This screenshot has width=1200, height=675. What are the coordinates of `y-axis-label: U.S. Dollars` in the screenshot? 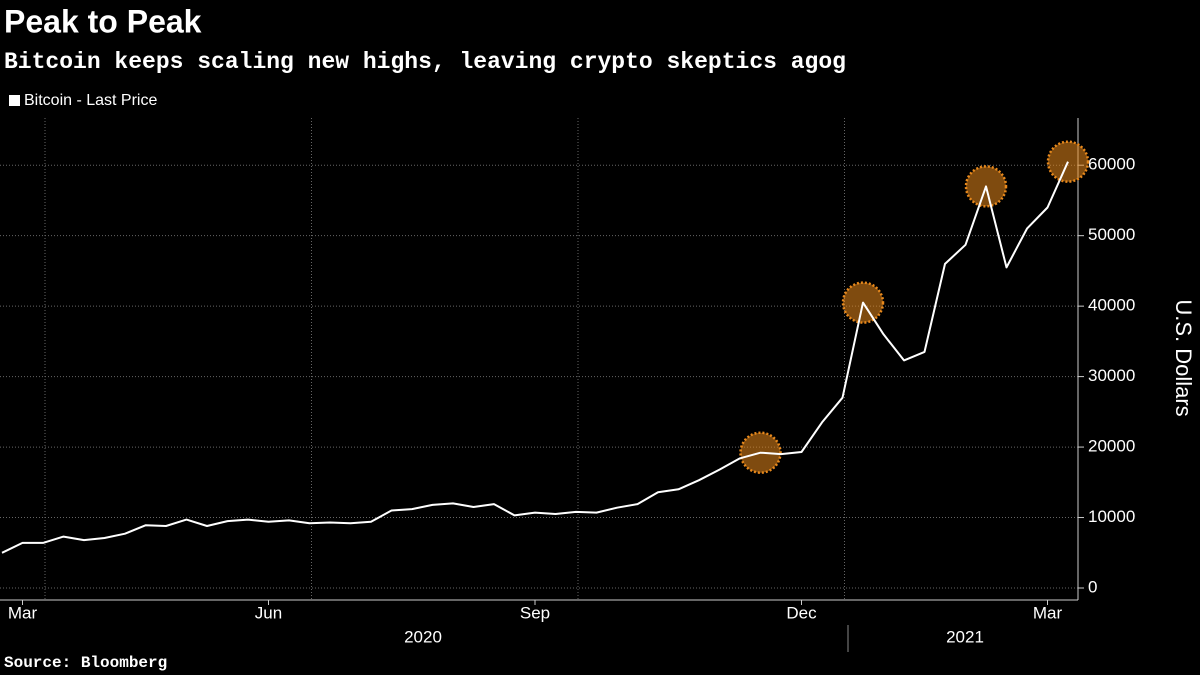 It's located at (1183, 357).